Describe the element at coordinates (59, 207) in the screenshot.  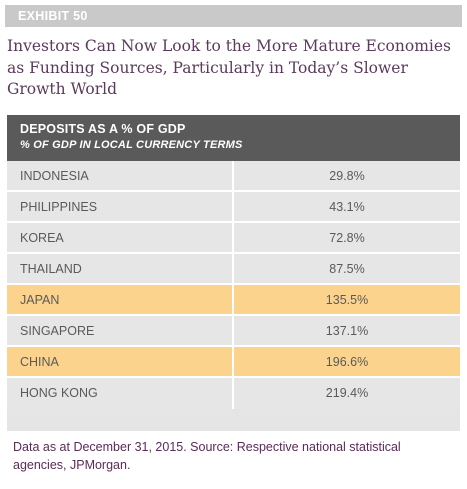
I see `country-label: PHILIPPINES` at that location.